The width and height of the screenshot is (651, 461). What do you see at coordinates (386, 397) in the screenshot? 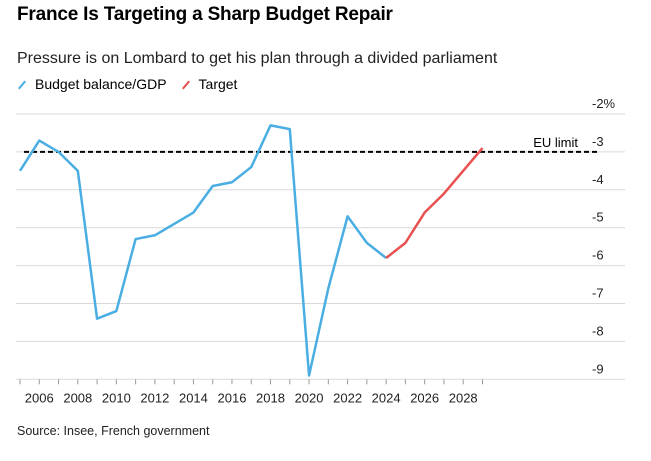
I see `x-tick-label: 2024` at bounding box center [386, 397].